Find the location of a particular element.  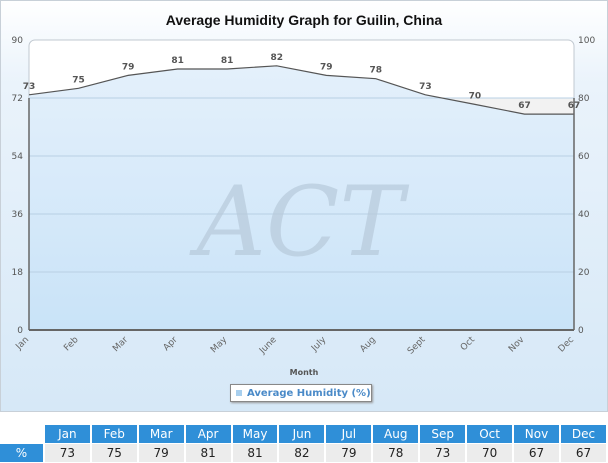

data-label: 75 is located at coordinates (78, 80).